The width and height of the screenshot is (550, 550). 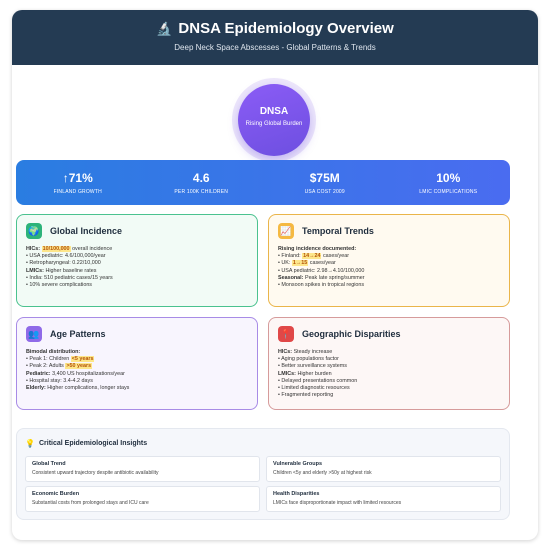 What do you see at coordinates (49, 464) in the screenshot?
I see `insight-title: Global Trend` at bounding box center [49, 464].